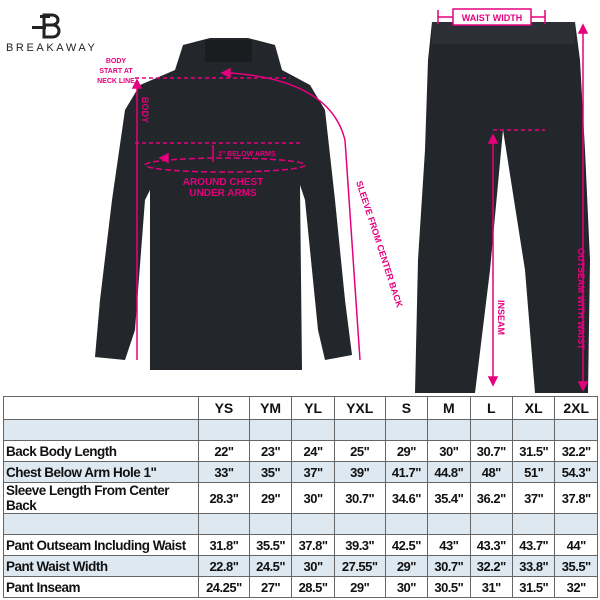 This screenshot has width=600, height=600. What do you see at coordinates (224, 451) in the screenshot?
I see `size-value-cell: 22"` at bounding box center [224, 451].